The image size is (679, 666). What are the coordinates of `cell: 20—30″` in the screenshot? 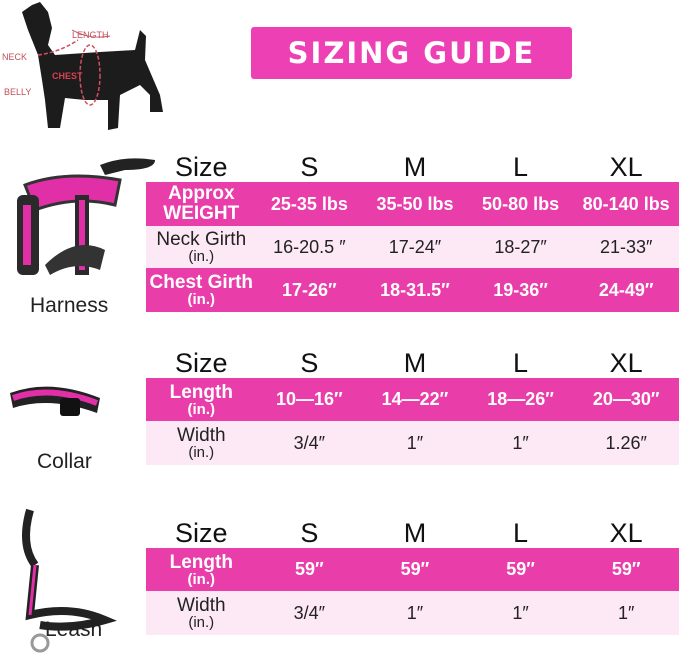 It's located at (626, 399).